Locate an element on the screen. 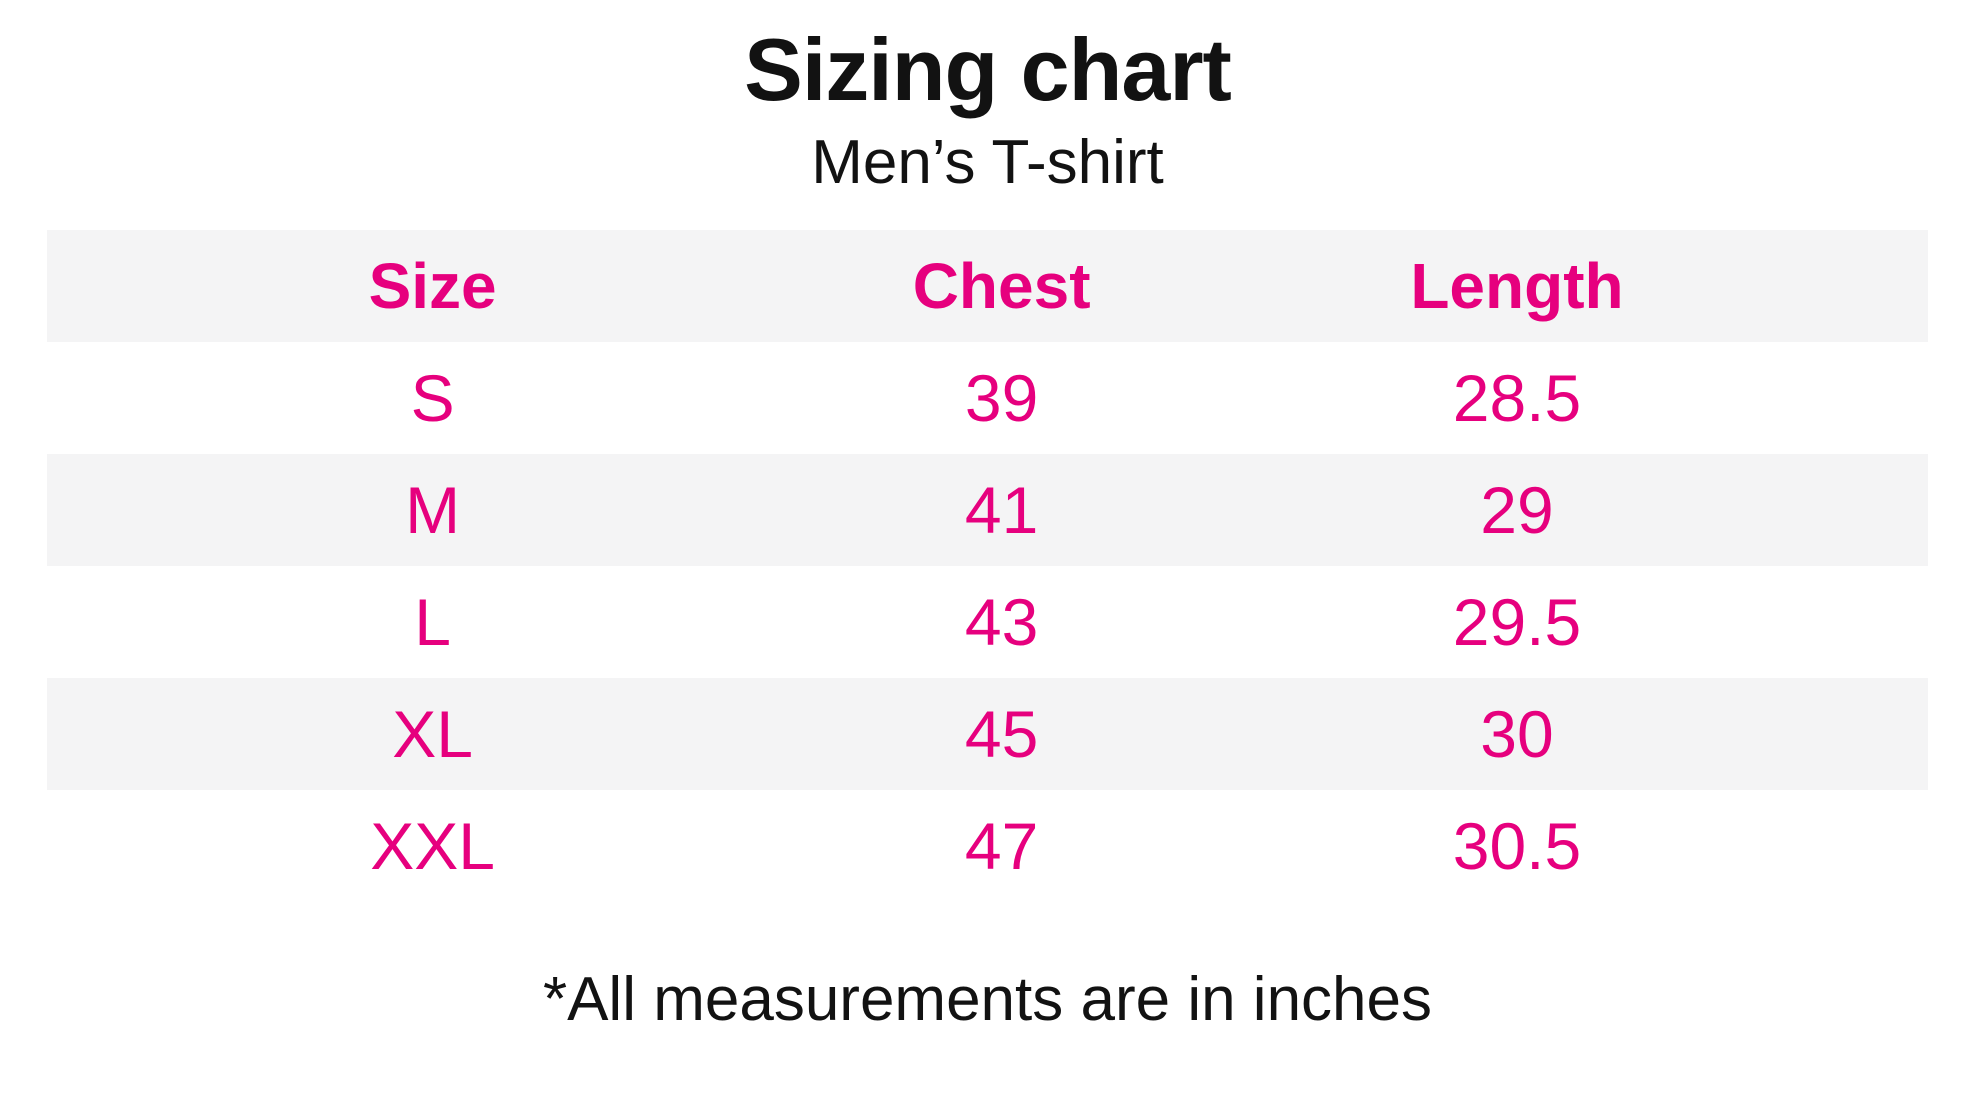  cell-size: S is located at coordinates (432, 398).